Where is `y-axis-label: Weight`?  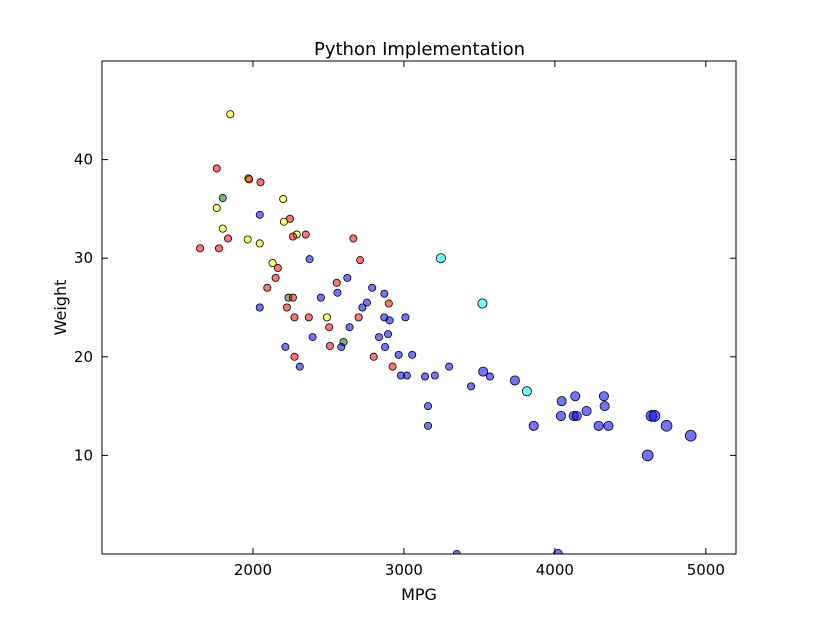 y-axis-label: Weight is located at coordinates (60, 308).